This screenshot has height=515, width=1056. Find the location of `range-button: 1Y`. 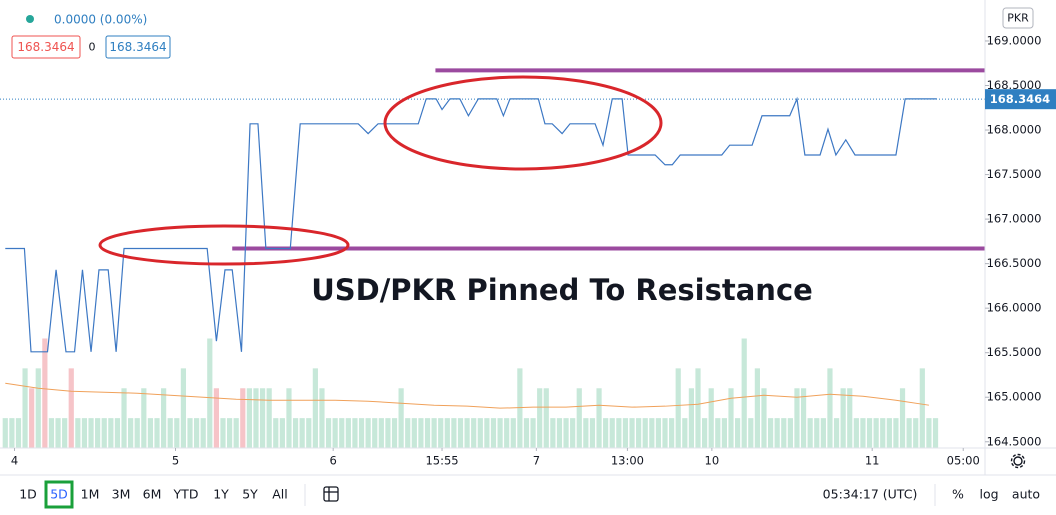

range-button: 1Y is located at coordinates (221, 494).